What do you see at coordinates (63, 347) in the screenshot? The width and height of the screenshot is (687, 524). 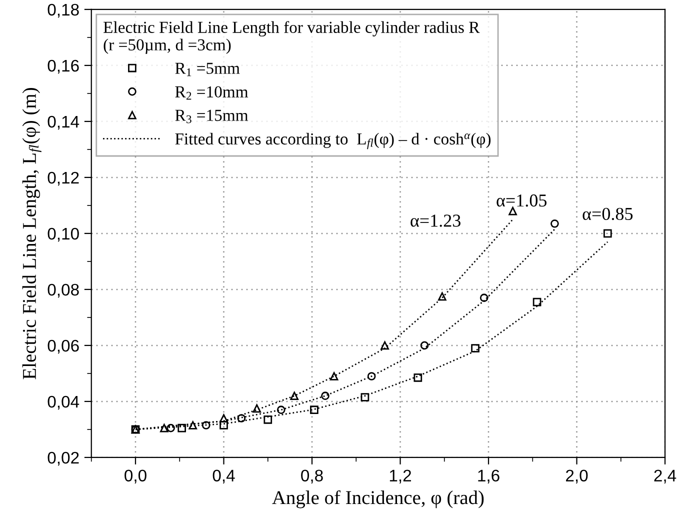 I see `y-tick-label: 0,06` at bounding box center [63, 347].